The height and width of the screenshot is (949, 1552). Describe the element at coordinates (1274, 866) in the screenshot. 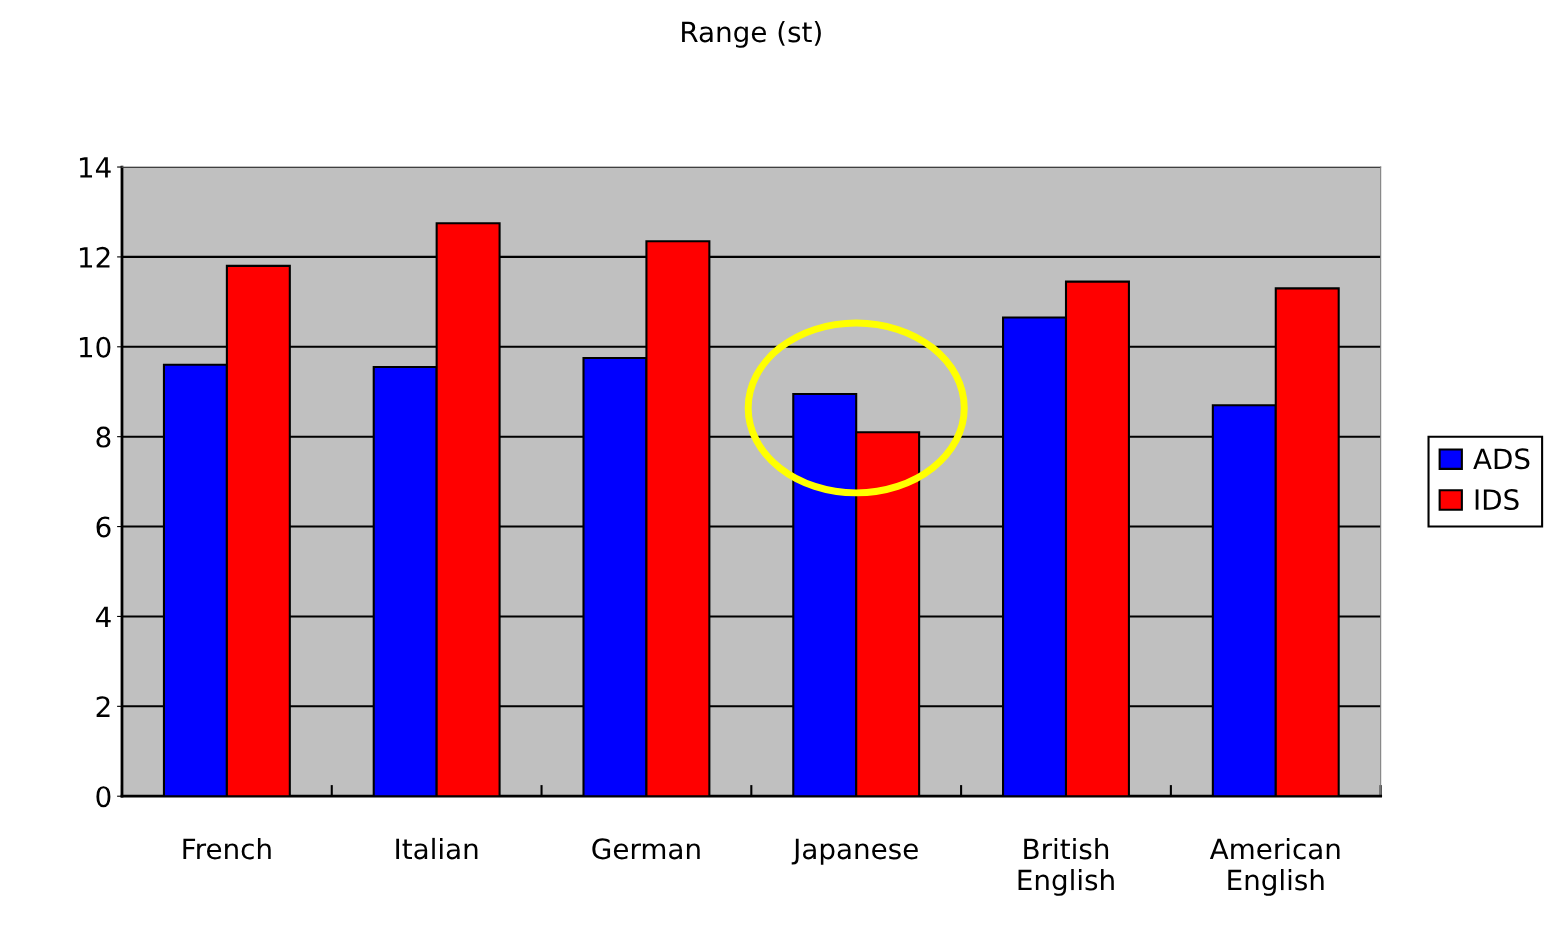

I see `x-tick-label: American English` at that location.